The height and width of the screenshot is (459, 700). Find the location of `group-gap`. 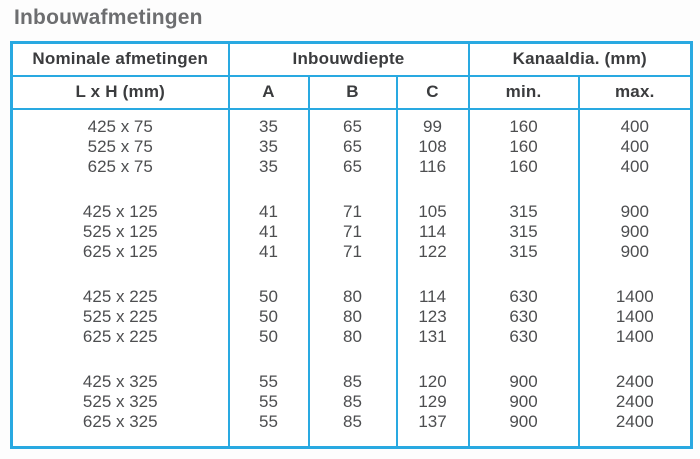

group-gap is located at coordinates (351, 274).